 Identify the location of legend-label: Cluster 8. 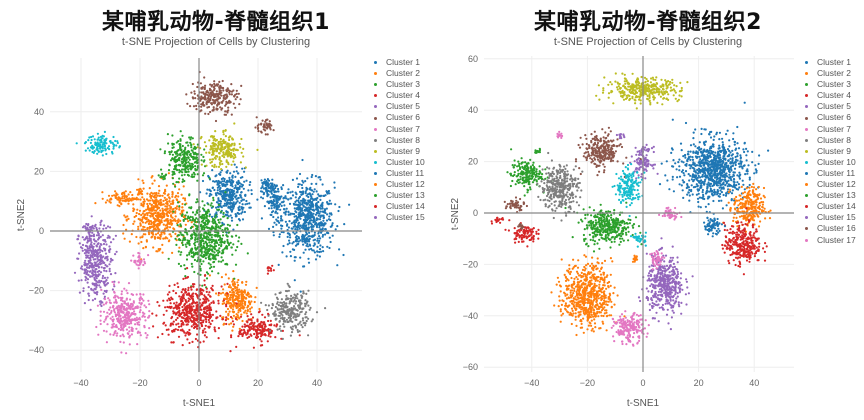
(834, 139).